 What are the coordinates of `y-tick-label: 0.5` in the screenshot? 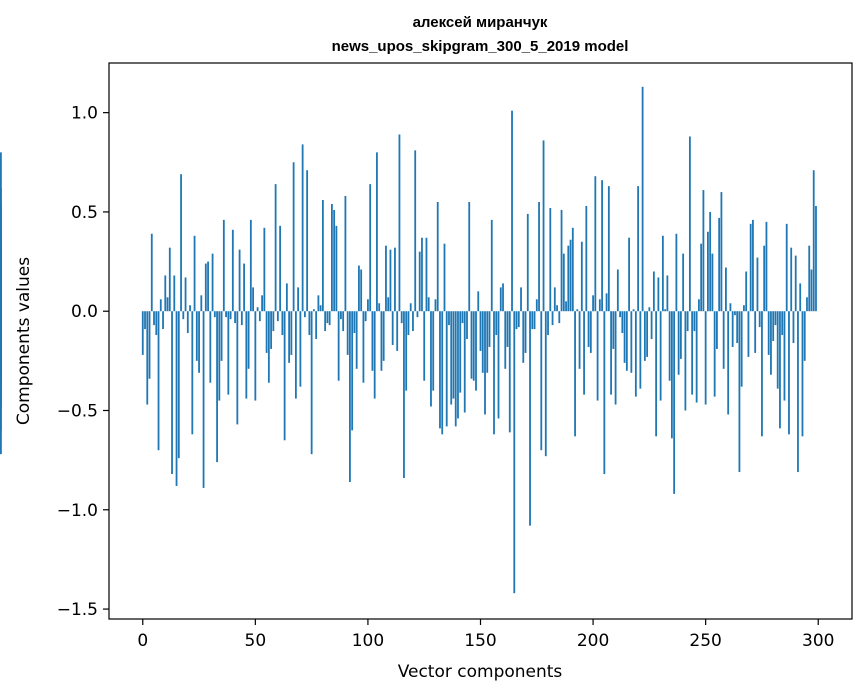 It's located at (84, 213).